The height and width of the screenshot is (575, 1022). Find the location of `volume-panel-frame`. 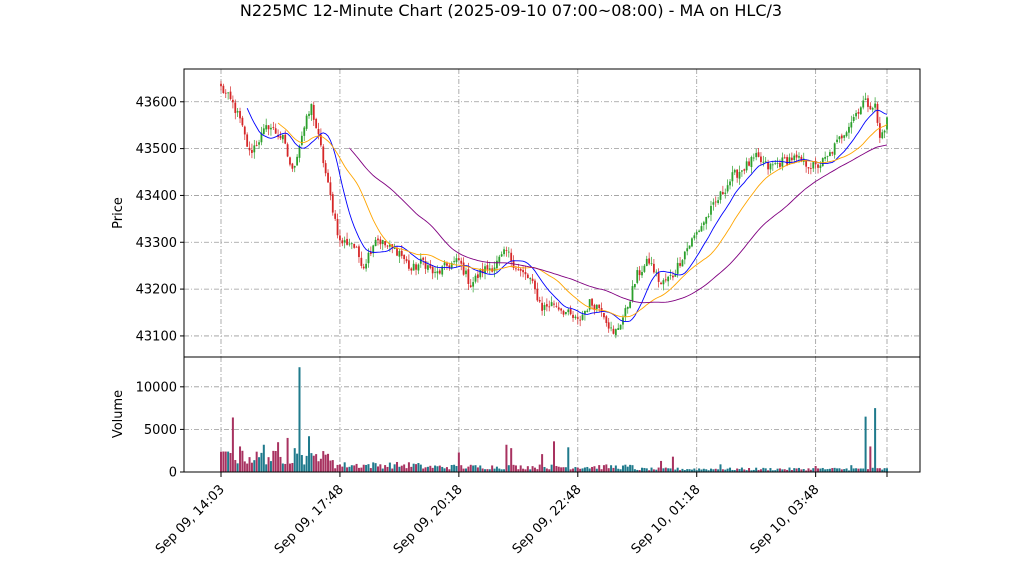

volume-panel-frame is located at coordinates (552, 414).